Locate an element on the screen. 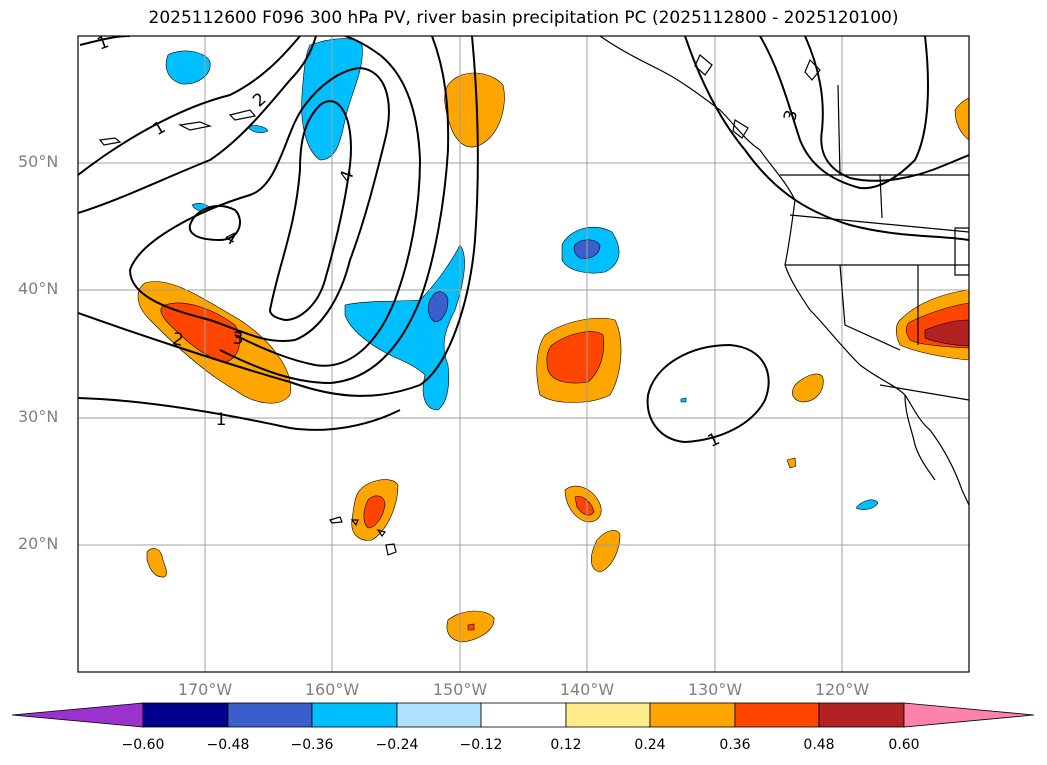 This screenshot has width=1047, height=765. lat-label: 40°N is located at coordinates (38, 288).